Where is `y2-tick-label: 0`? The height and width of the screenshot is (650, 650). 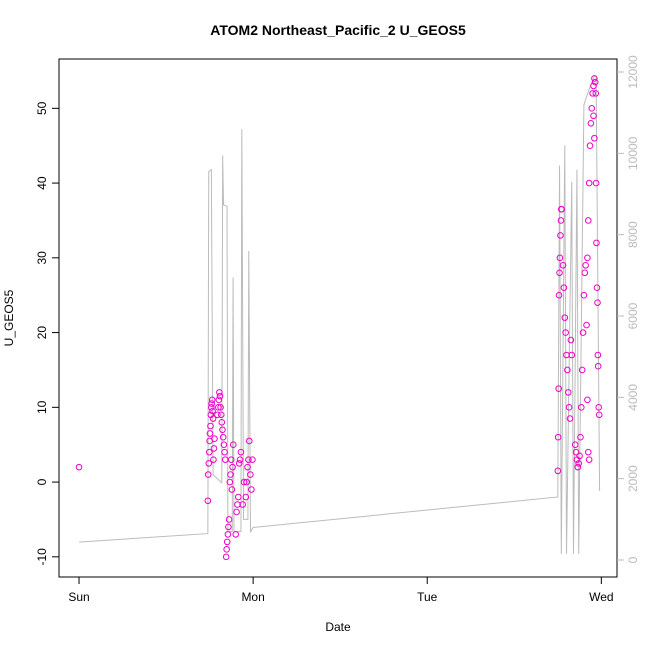 y2-tick-label: 0 is located at coordinates (633, 559).